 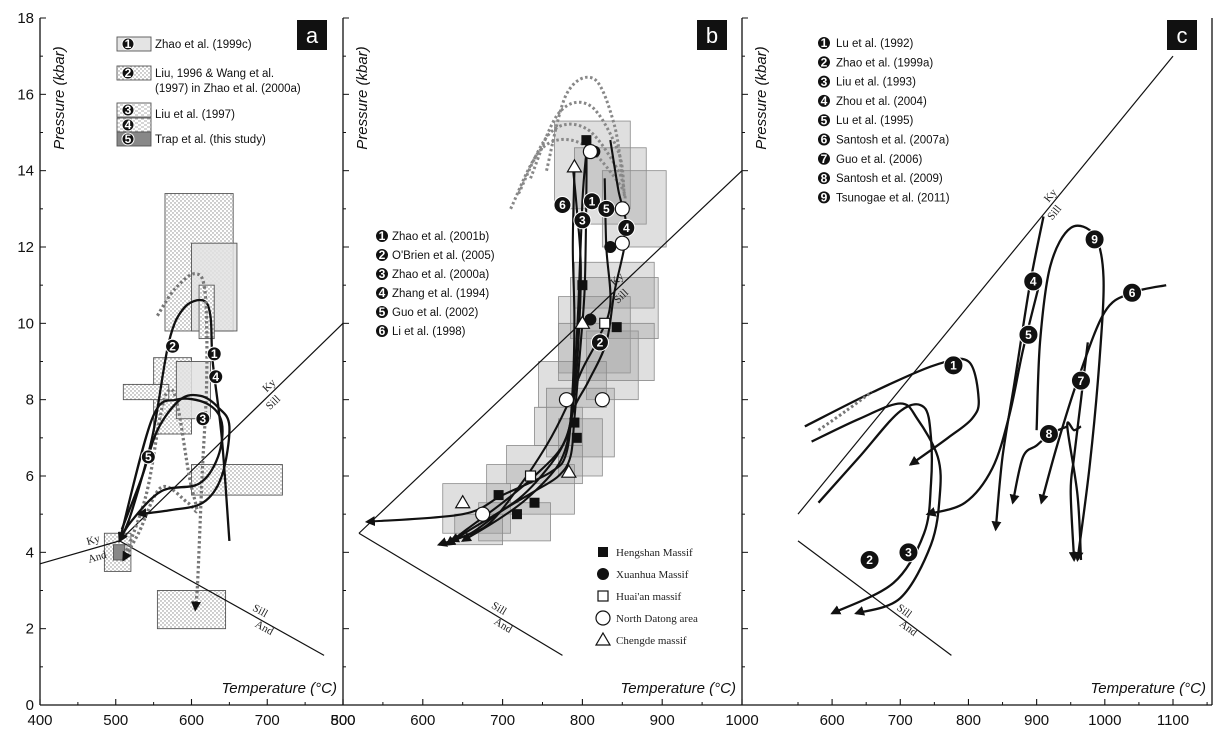 I want to click on y-tick-label-16: 16, so click(x=25, y=94).